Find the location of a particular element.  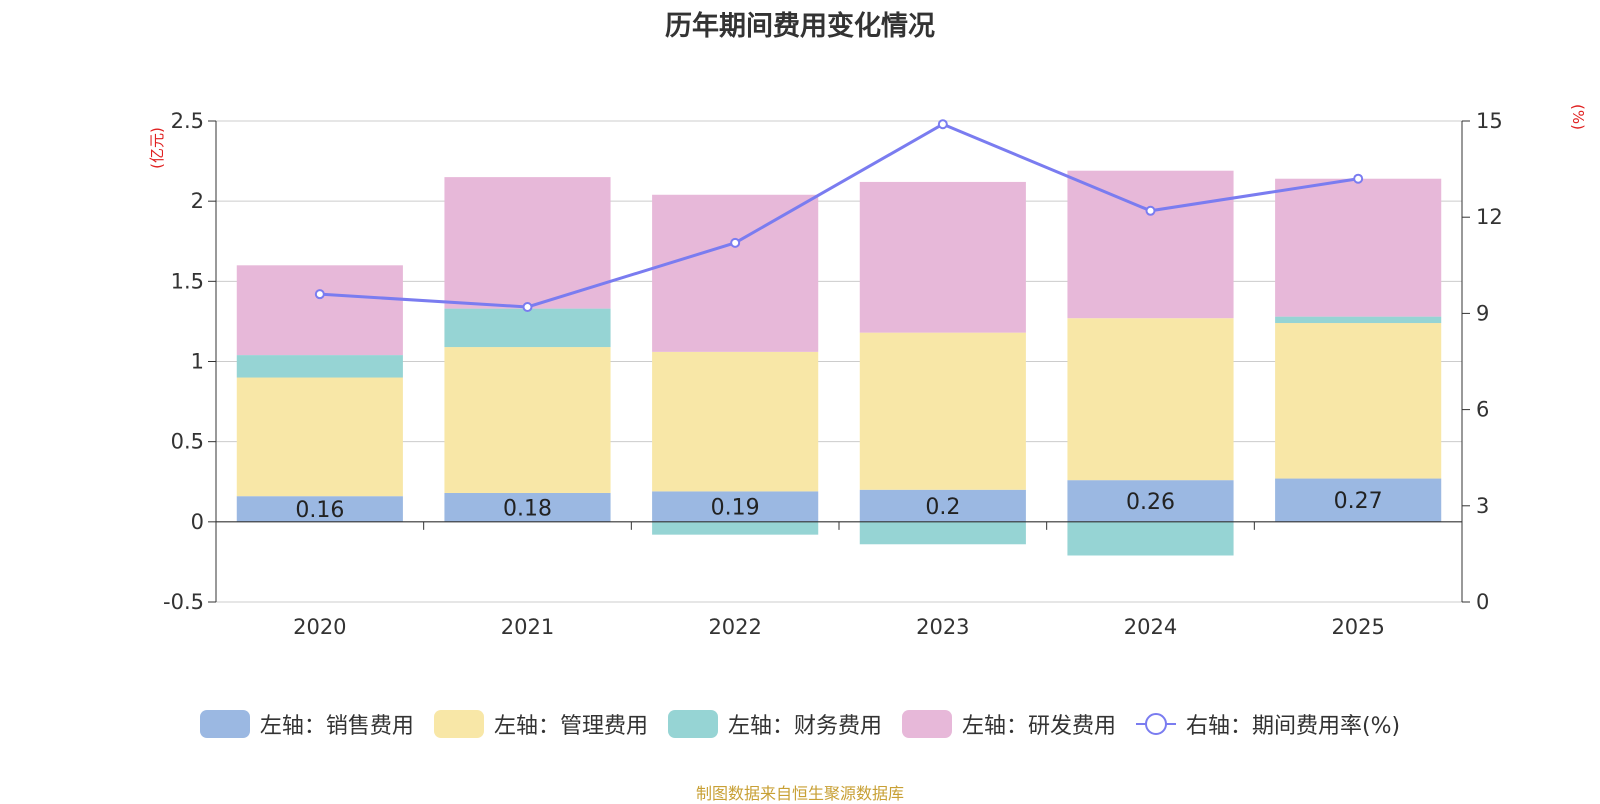

legend: 左轴：销售费用 左轴：管理费用 左轴：财务费用 左轴：研发费用 右轴：期间费用率(%) is located at coordinates (800, 724).